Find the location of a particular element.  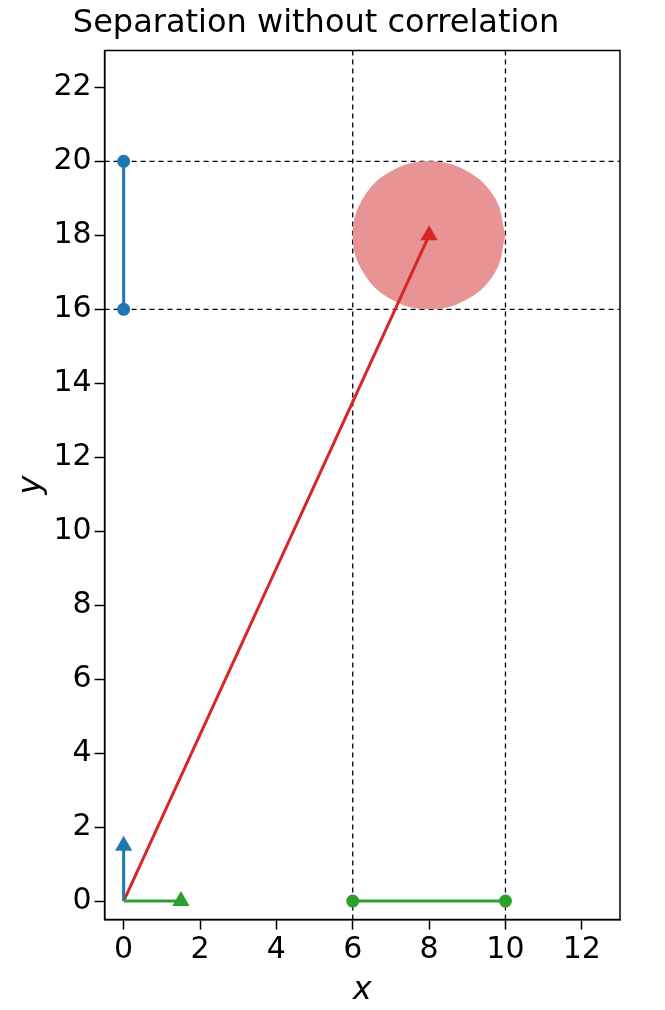

y-tick-label: 22 is located at coordinates (72, 85).